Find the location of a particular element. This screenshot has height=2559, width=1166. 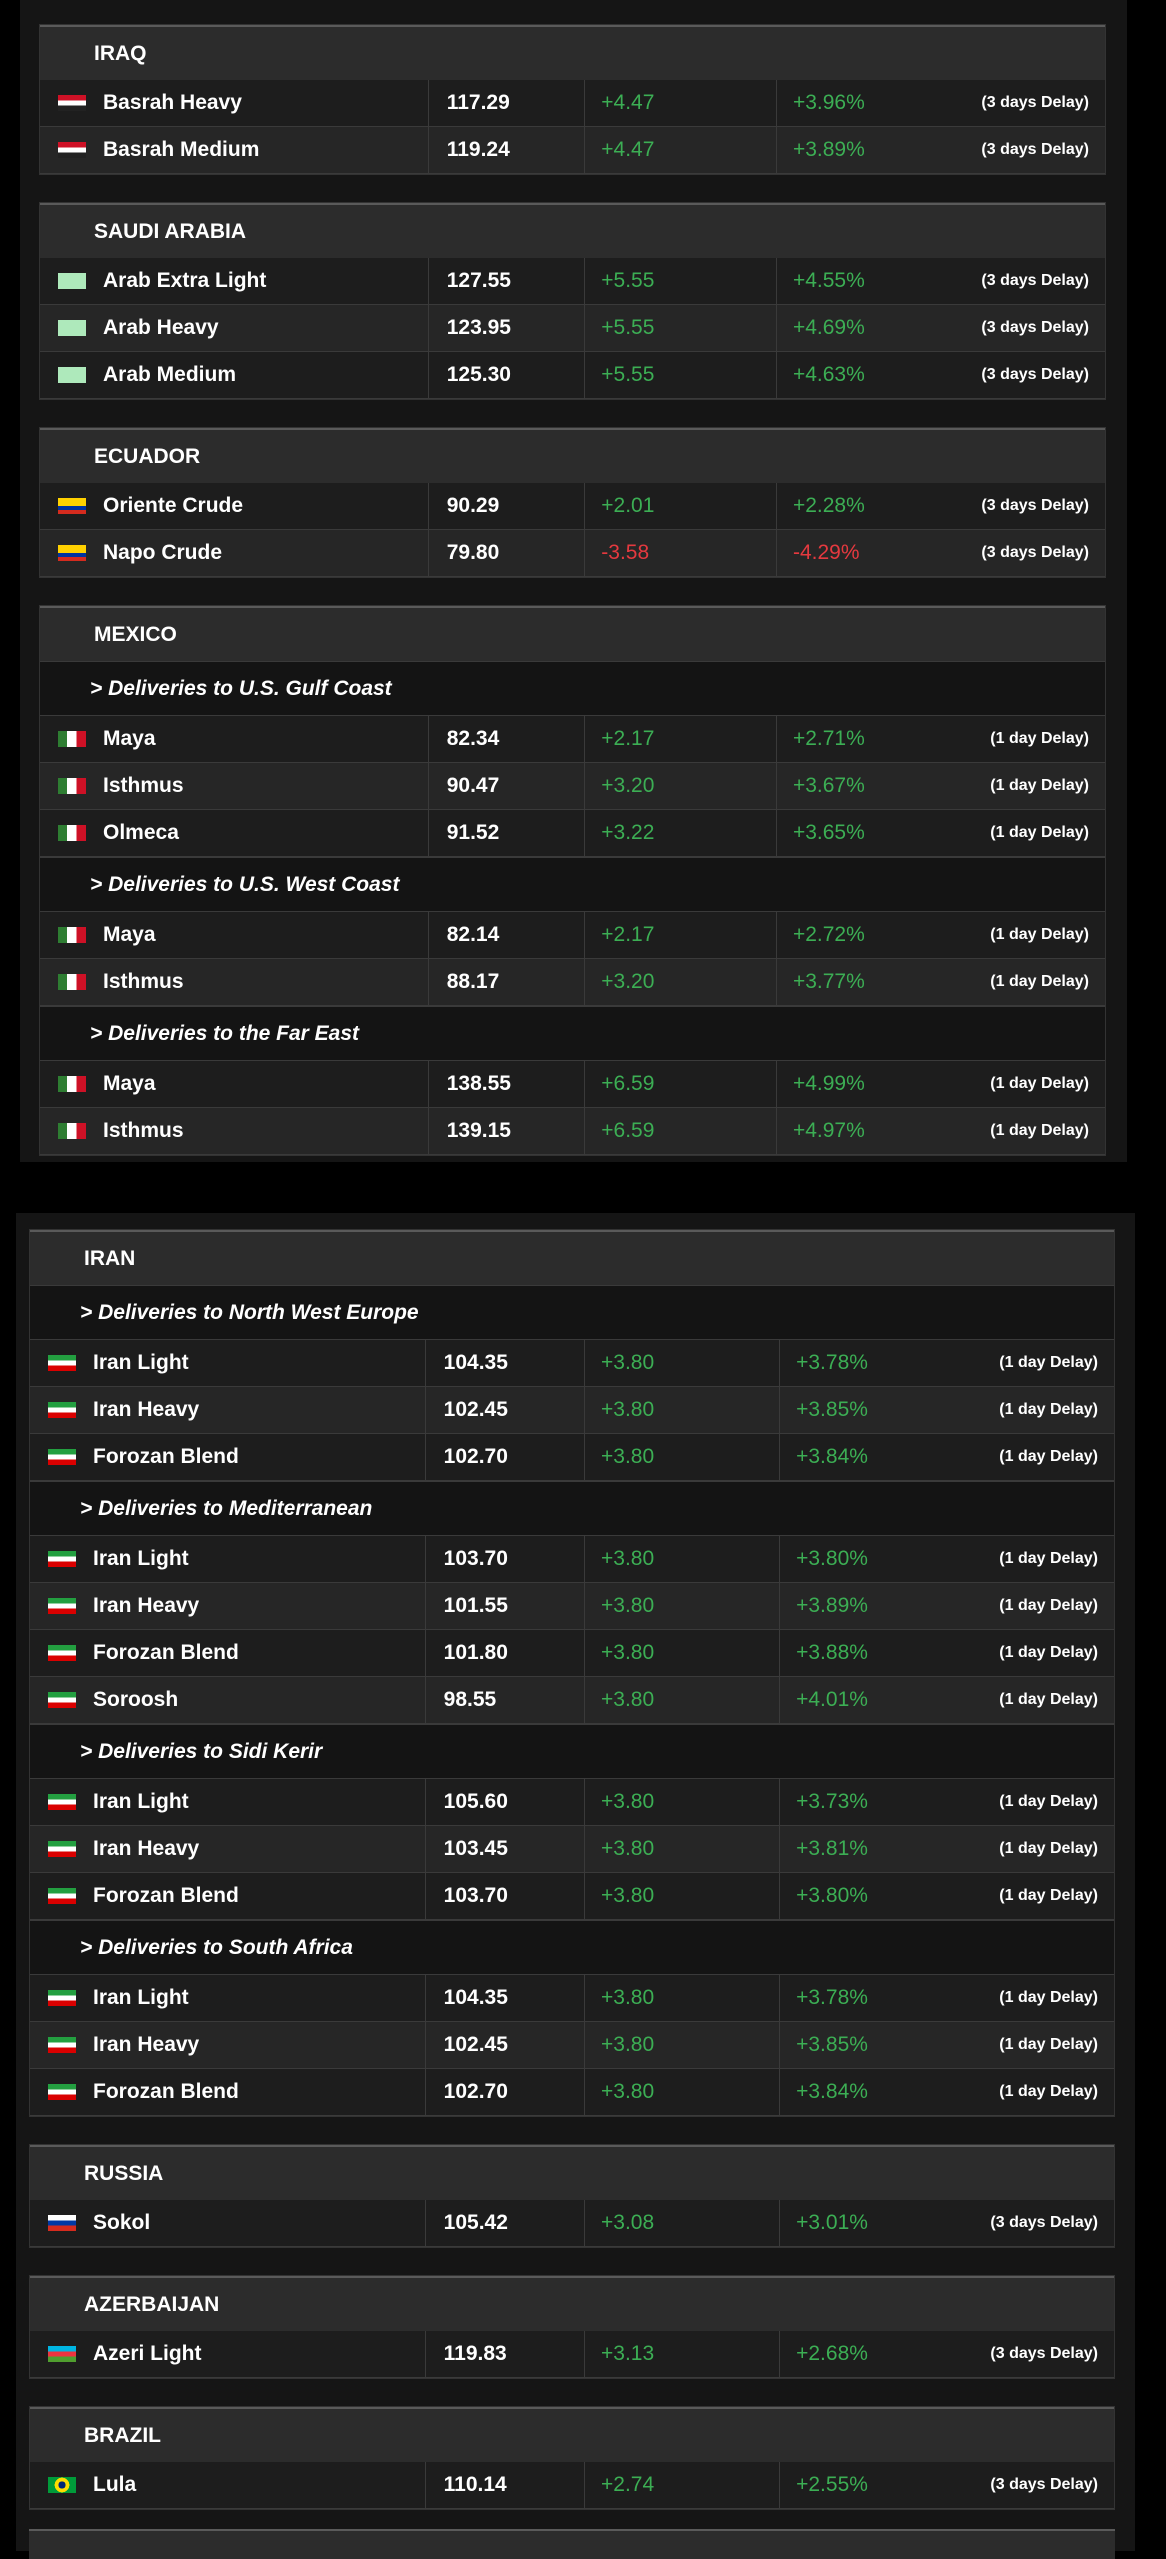

price: 79.80 is located at coordinates (473, 552).